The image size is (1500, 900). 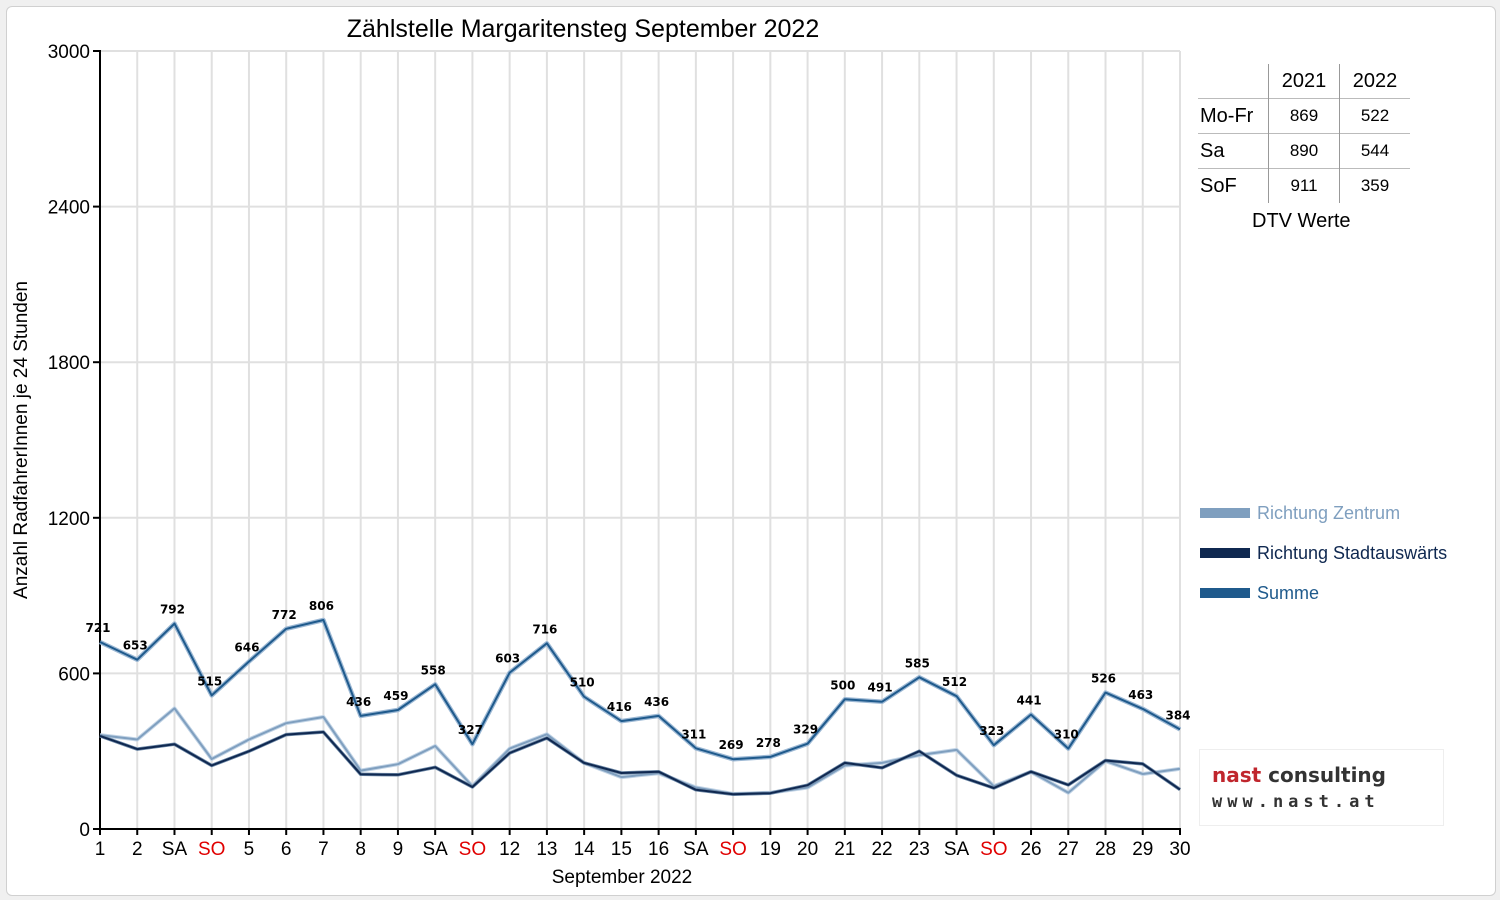 What do you see at coordinates (1105, 849) in the screenshot?
I see `x-tick-label: 28` at bounding box center [1105, 849].